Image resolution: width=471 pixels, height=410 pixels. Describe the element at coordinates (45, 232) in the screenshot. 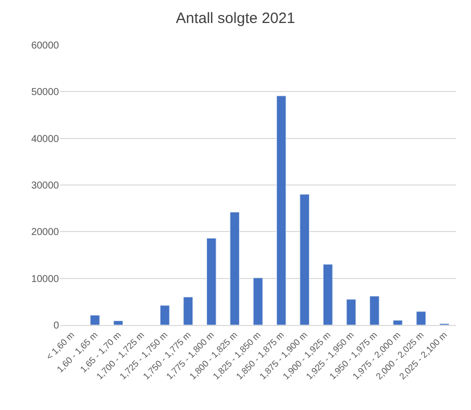

I see `y-tick-label: 20000` at that location.